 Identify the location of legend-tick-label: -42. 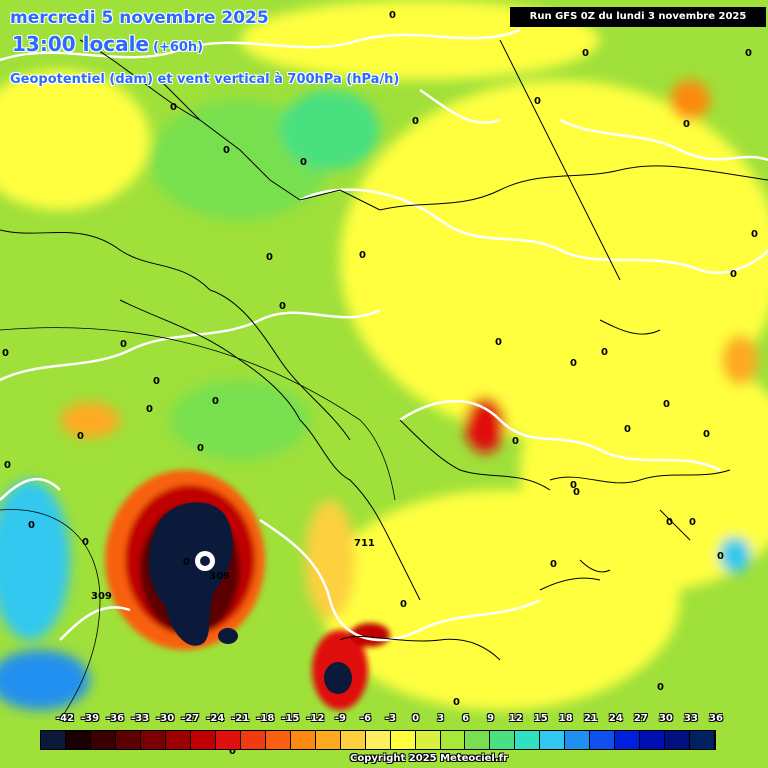
(65, 718).